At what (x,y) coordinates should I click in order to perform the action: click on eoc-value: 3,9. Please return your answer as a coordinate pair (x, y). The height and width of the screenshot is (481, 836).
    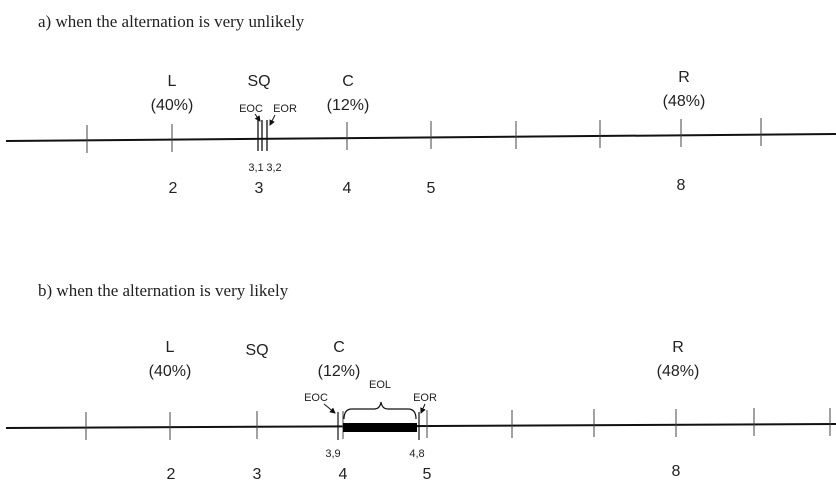
    Looking at the image, I should click on (332, 454).